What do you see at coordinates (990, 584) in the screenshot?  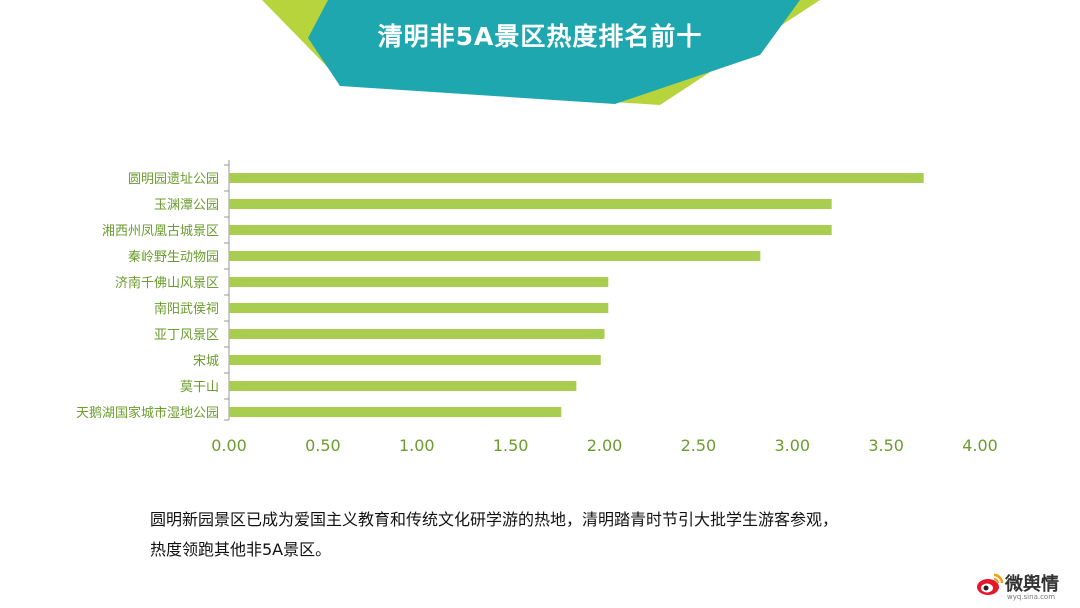 I see `weibo-eye-icon` at bounding box center [990, 584].